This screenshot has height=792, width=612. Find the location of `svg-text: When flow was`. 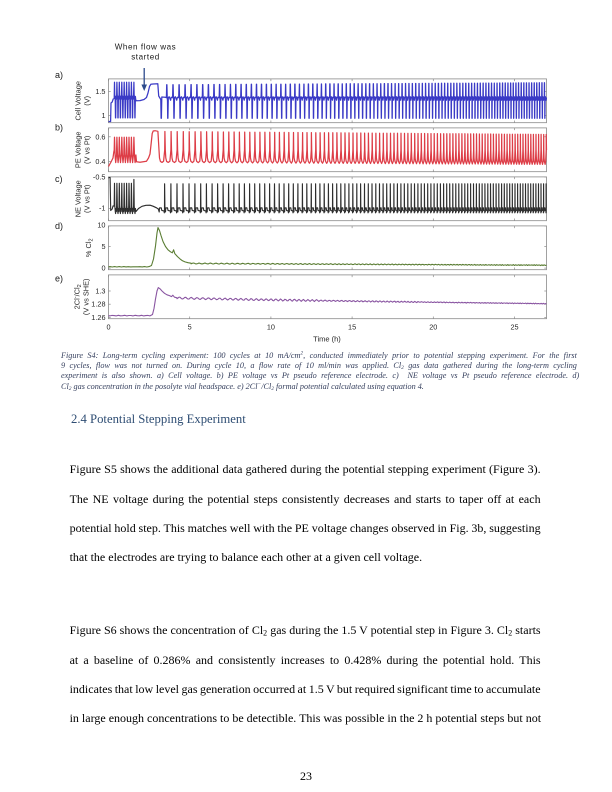

svg-text: When flow was is located at coordinates (146, 46).